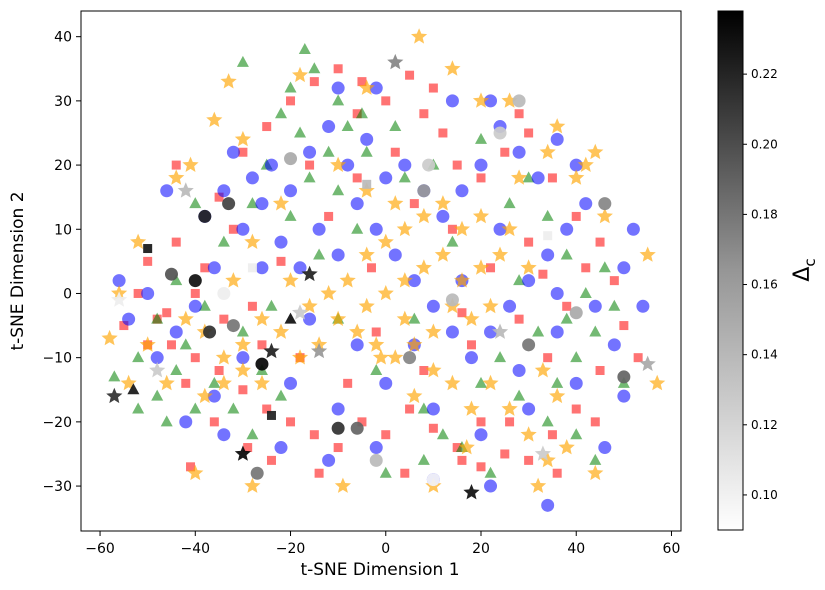  I want to click on y-tick-label: −30, so click(57, 487).